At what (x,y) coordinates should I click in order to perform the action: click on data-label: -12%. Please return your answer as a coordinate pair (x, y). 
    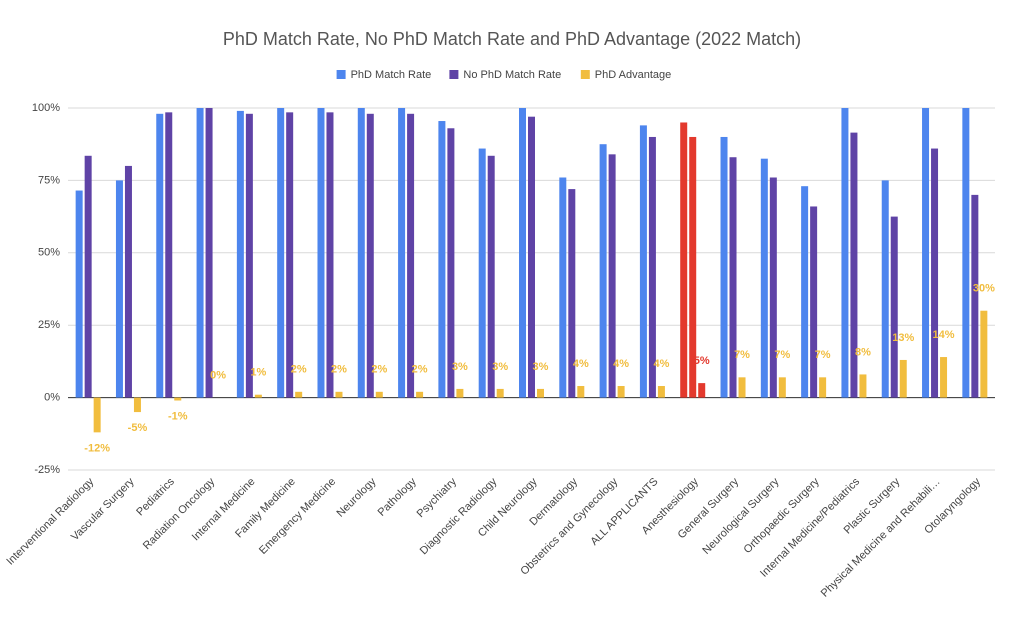
    Looking at the image, I should click on (97, 448).